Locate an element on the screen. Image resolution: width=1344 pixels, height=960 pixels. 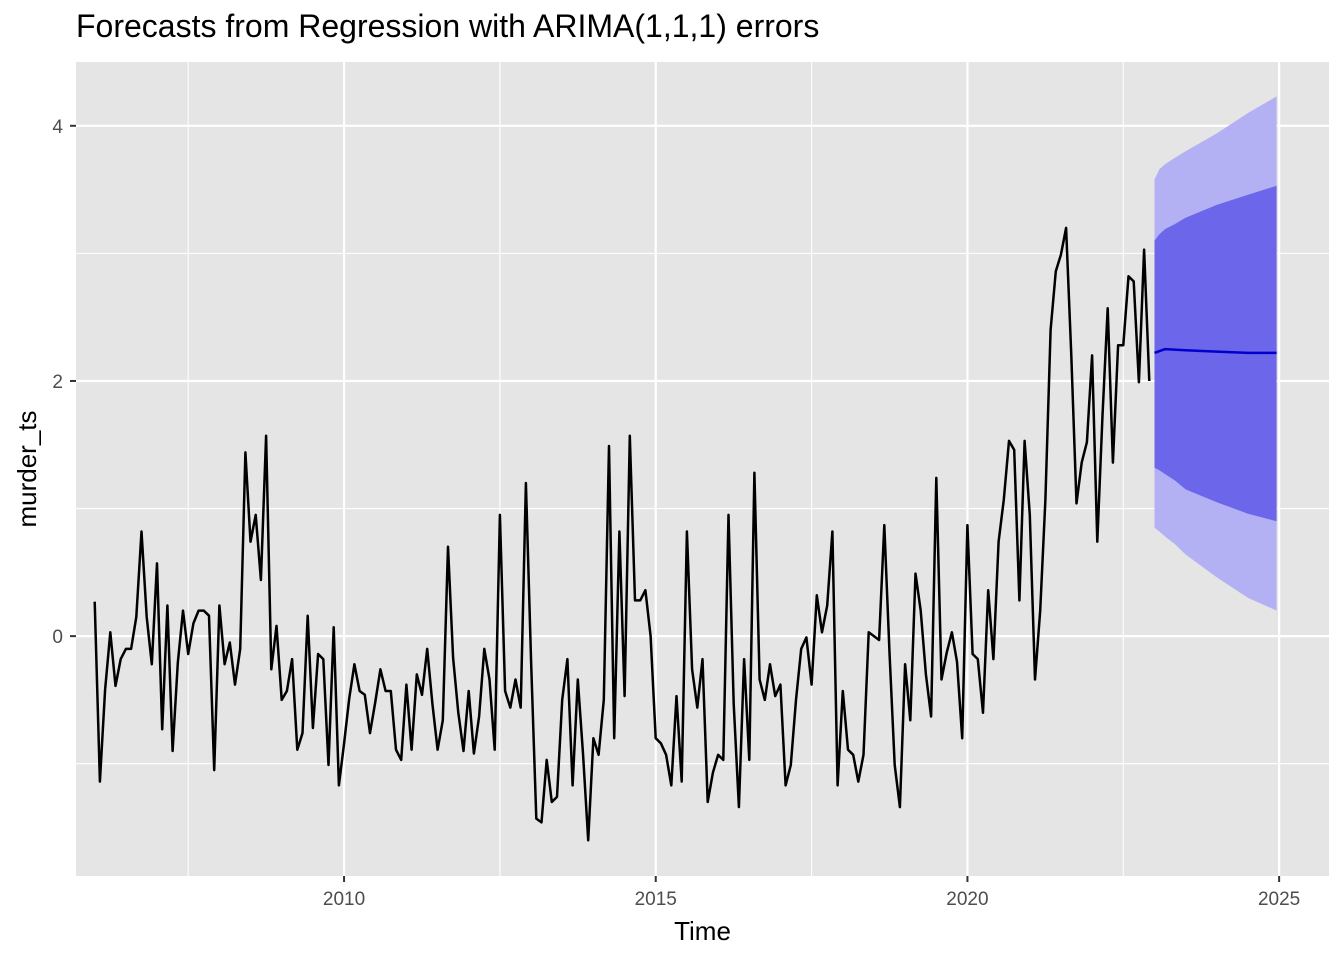
x-axis-title: Time is located at coordinates (702, 931).